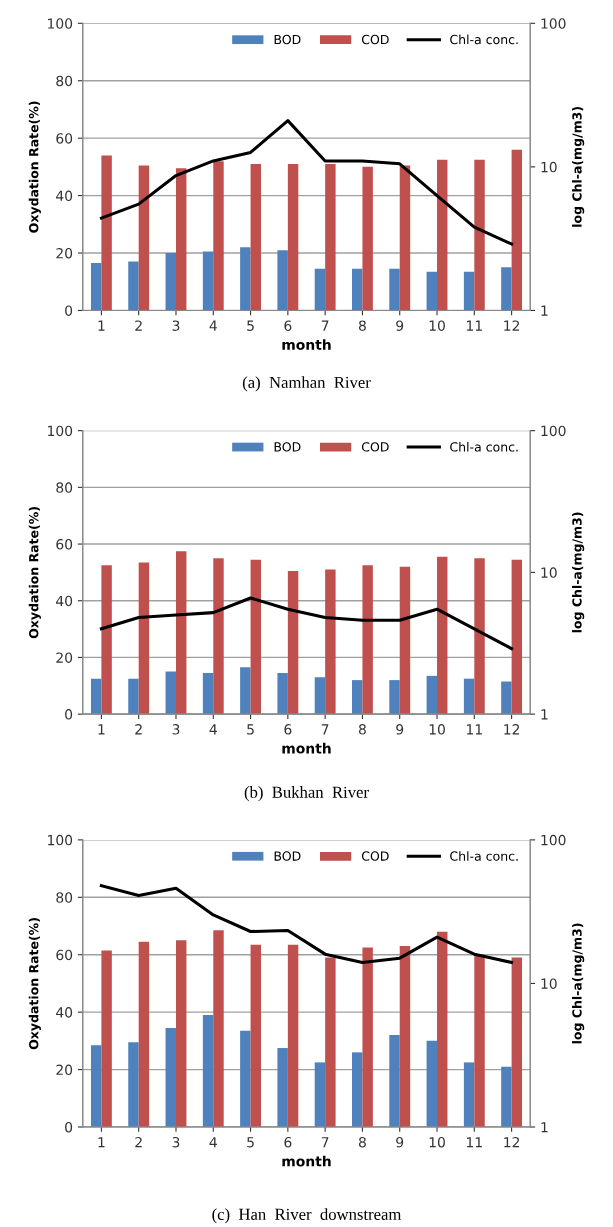 The image size is (613, 1227). I want to click on legend-label: Chl-a conc., so click(484, 39).